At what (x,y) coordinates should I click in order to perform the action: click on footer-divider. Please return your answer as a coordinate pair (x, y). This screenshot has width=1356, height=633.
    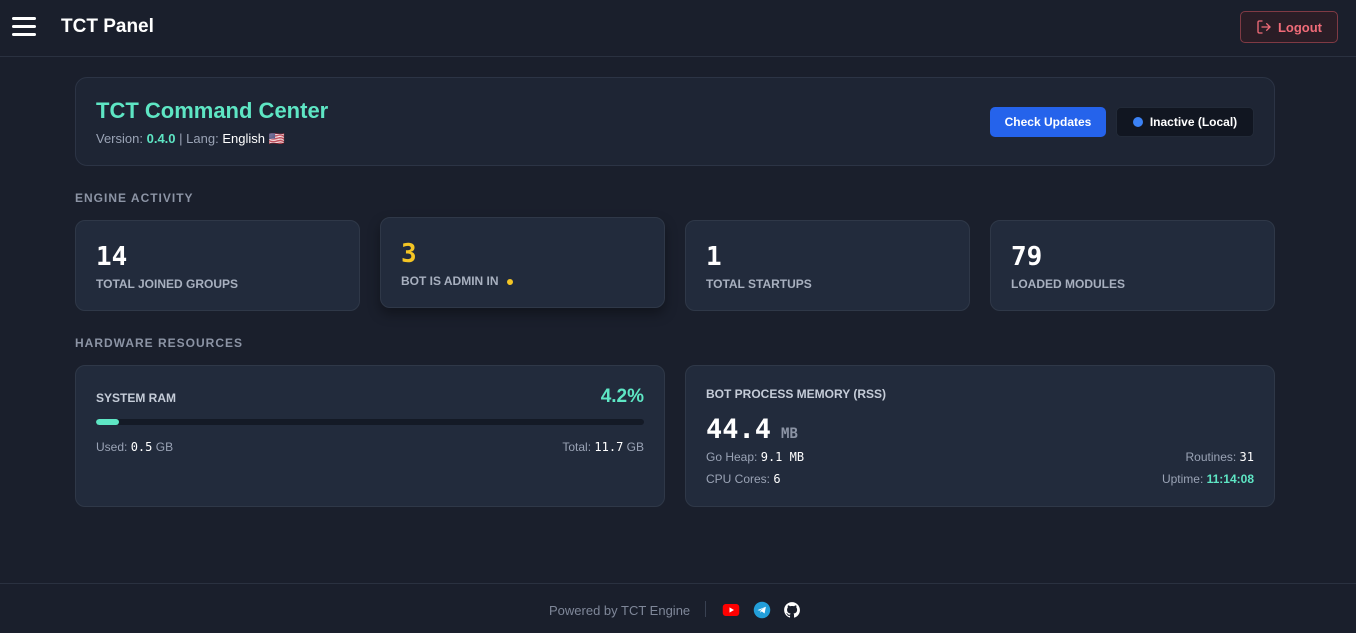
    Looking at the image, I should click on (705, 609).